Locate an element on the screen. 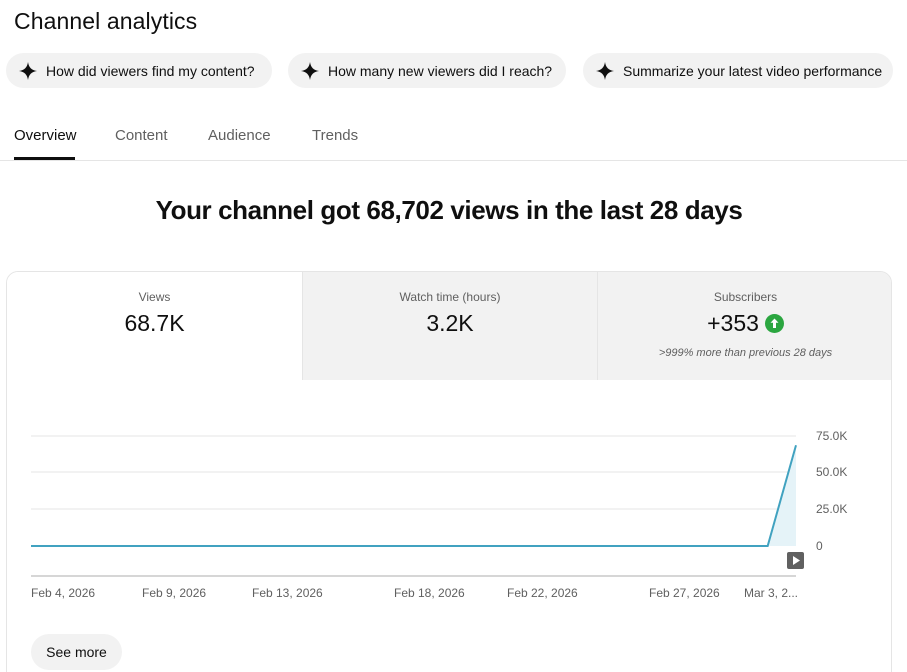 The height and width of the screenshot is (672, 907). metric-label: Subscribers is located at coordinates (745, 297).